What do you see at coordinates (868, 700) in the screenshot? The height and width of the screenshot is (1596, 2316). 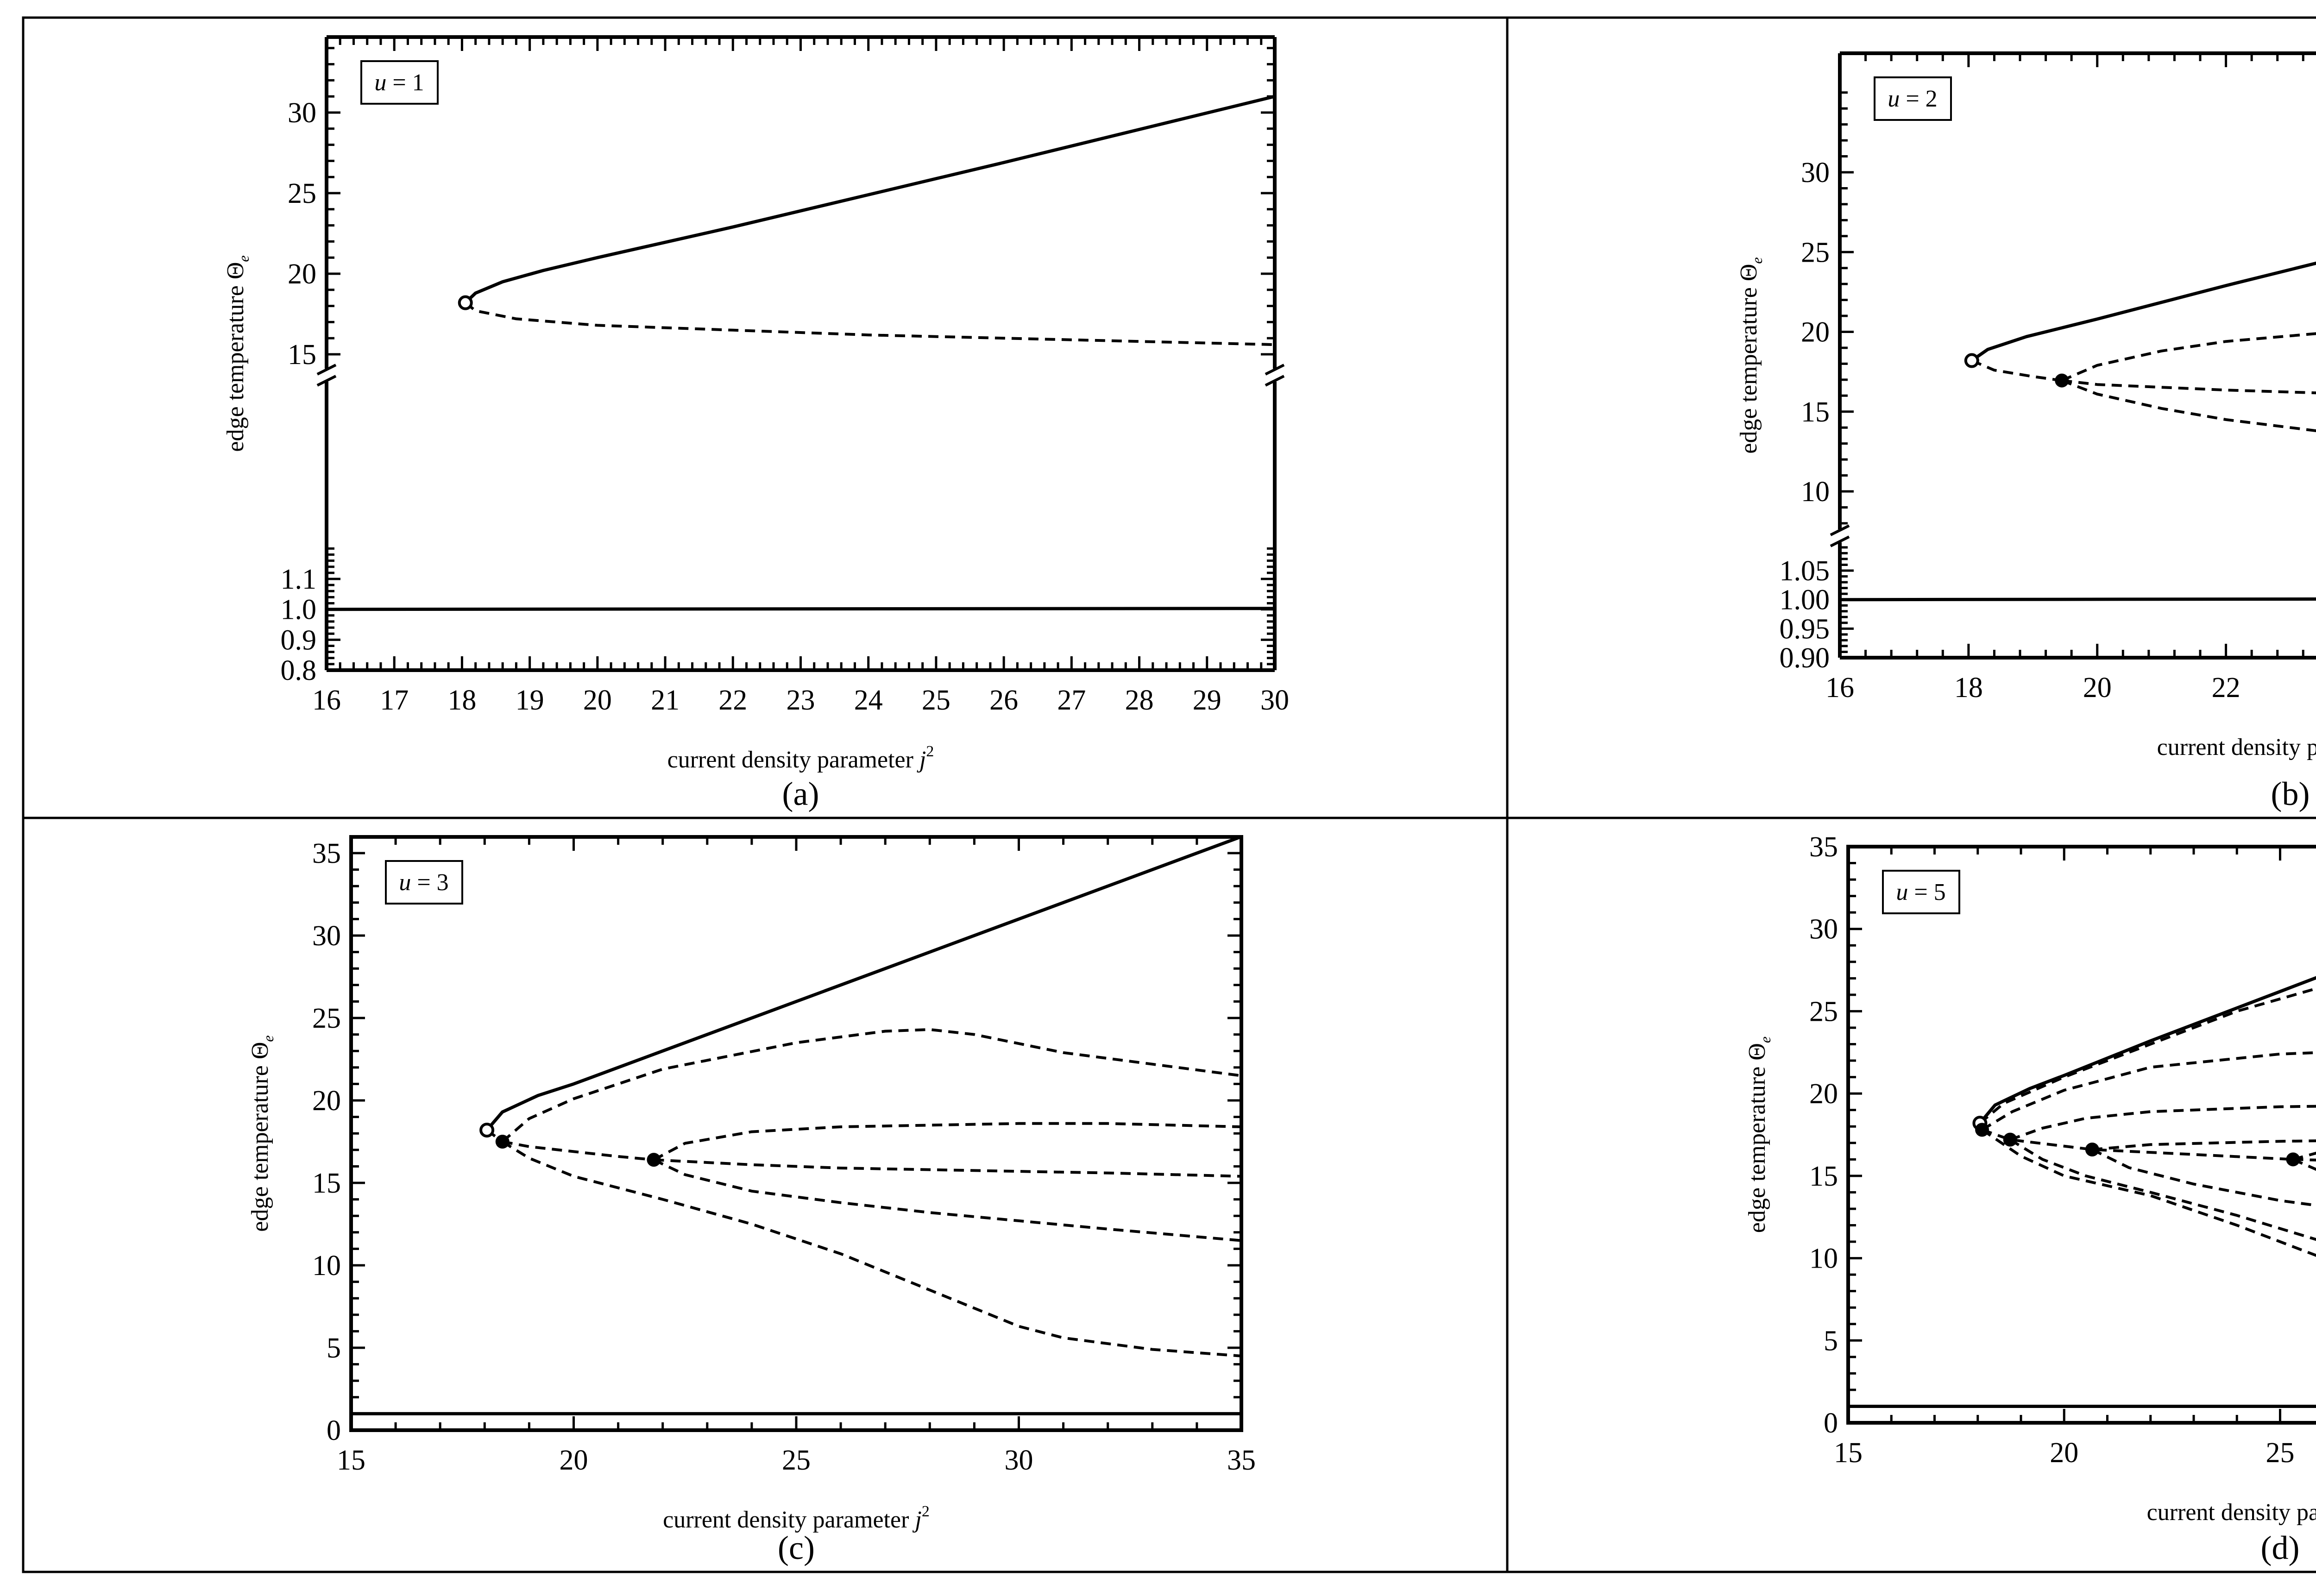 I see `x-tick-label: 24` at bounding box center [868, 700].